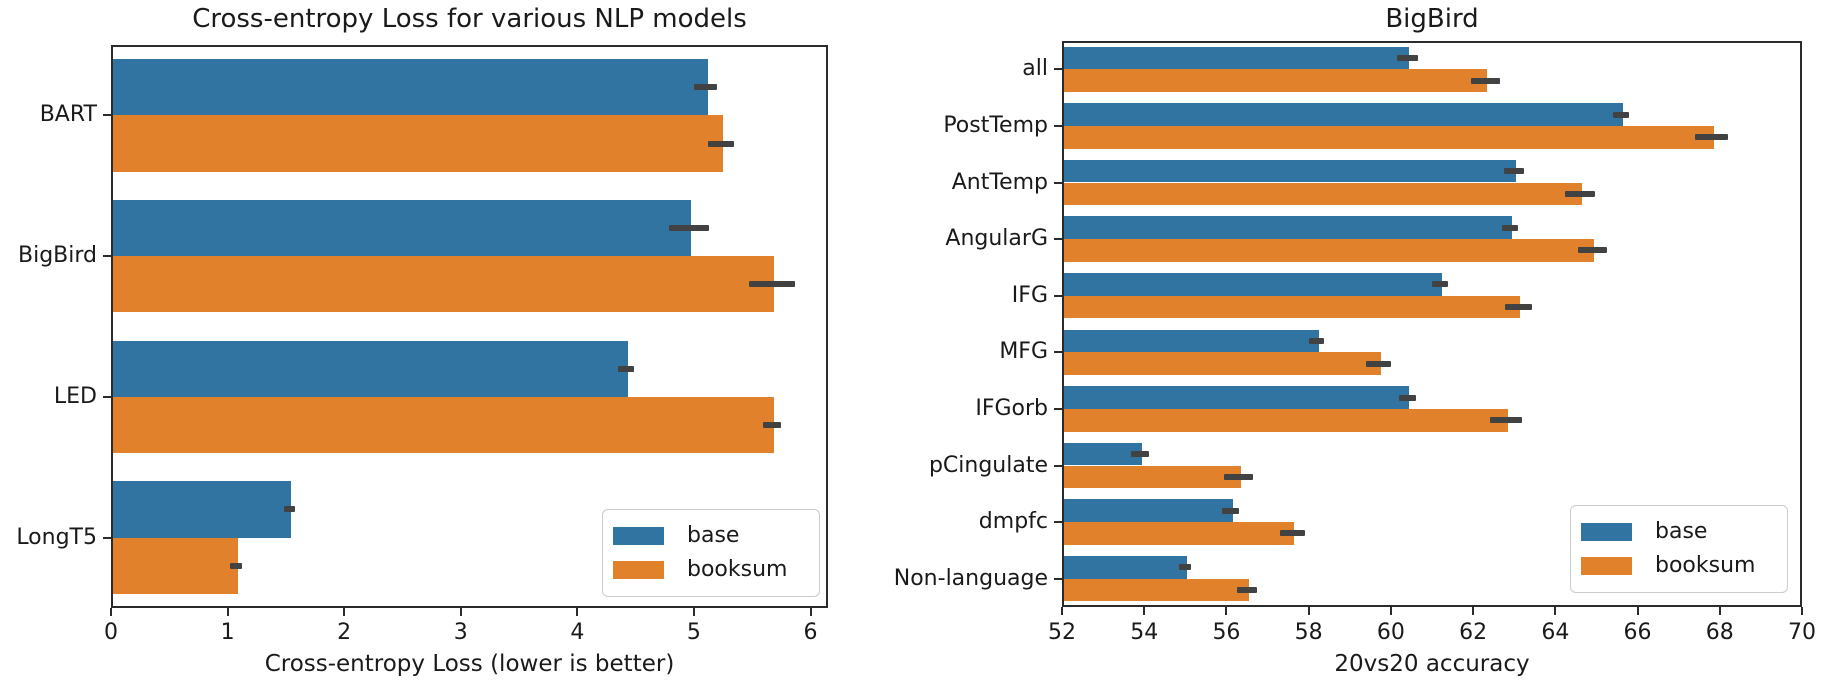  Describe the element at coordinates (999, 182) in the screenshot. I see `y-tick-label: AntTemp` at that location.